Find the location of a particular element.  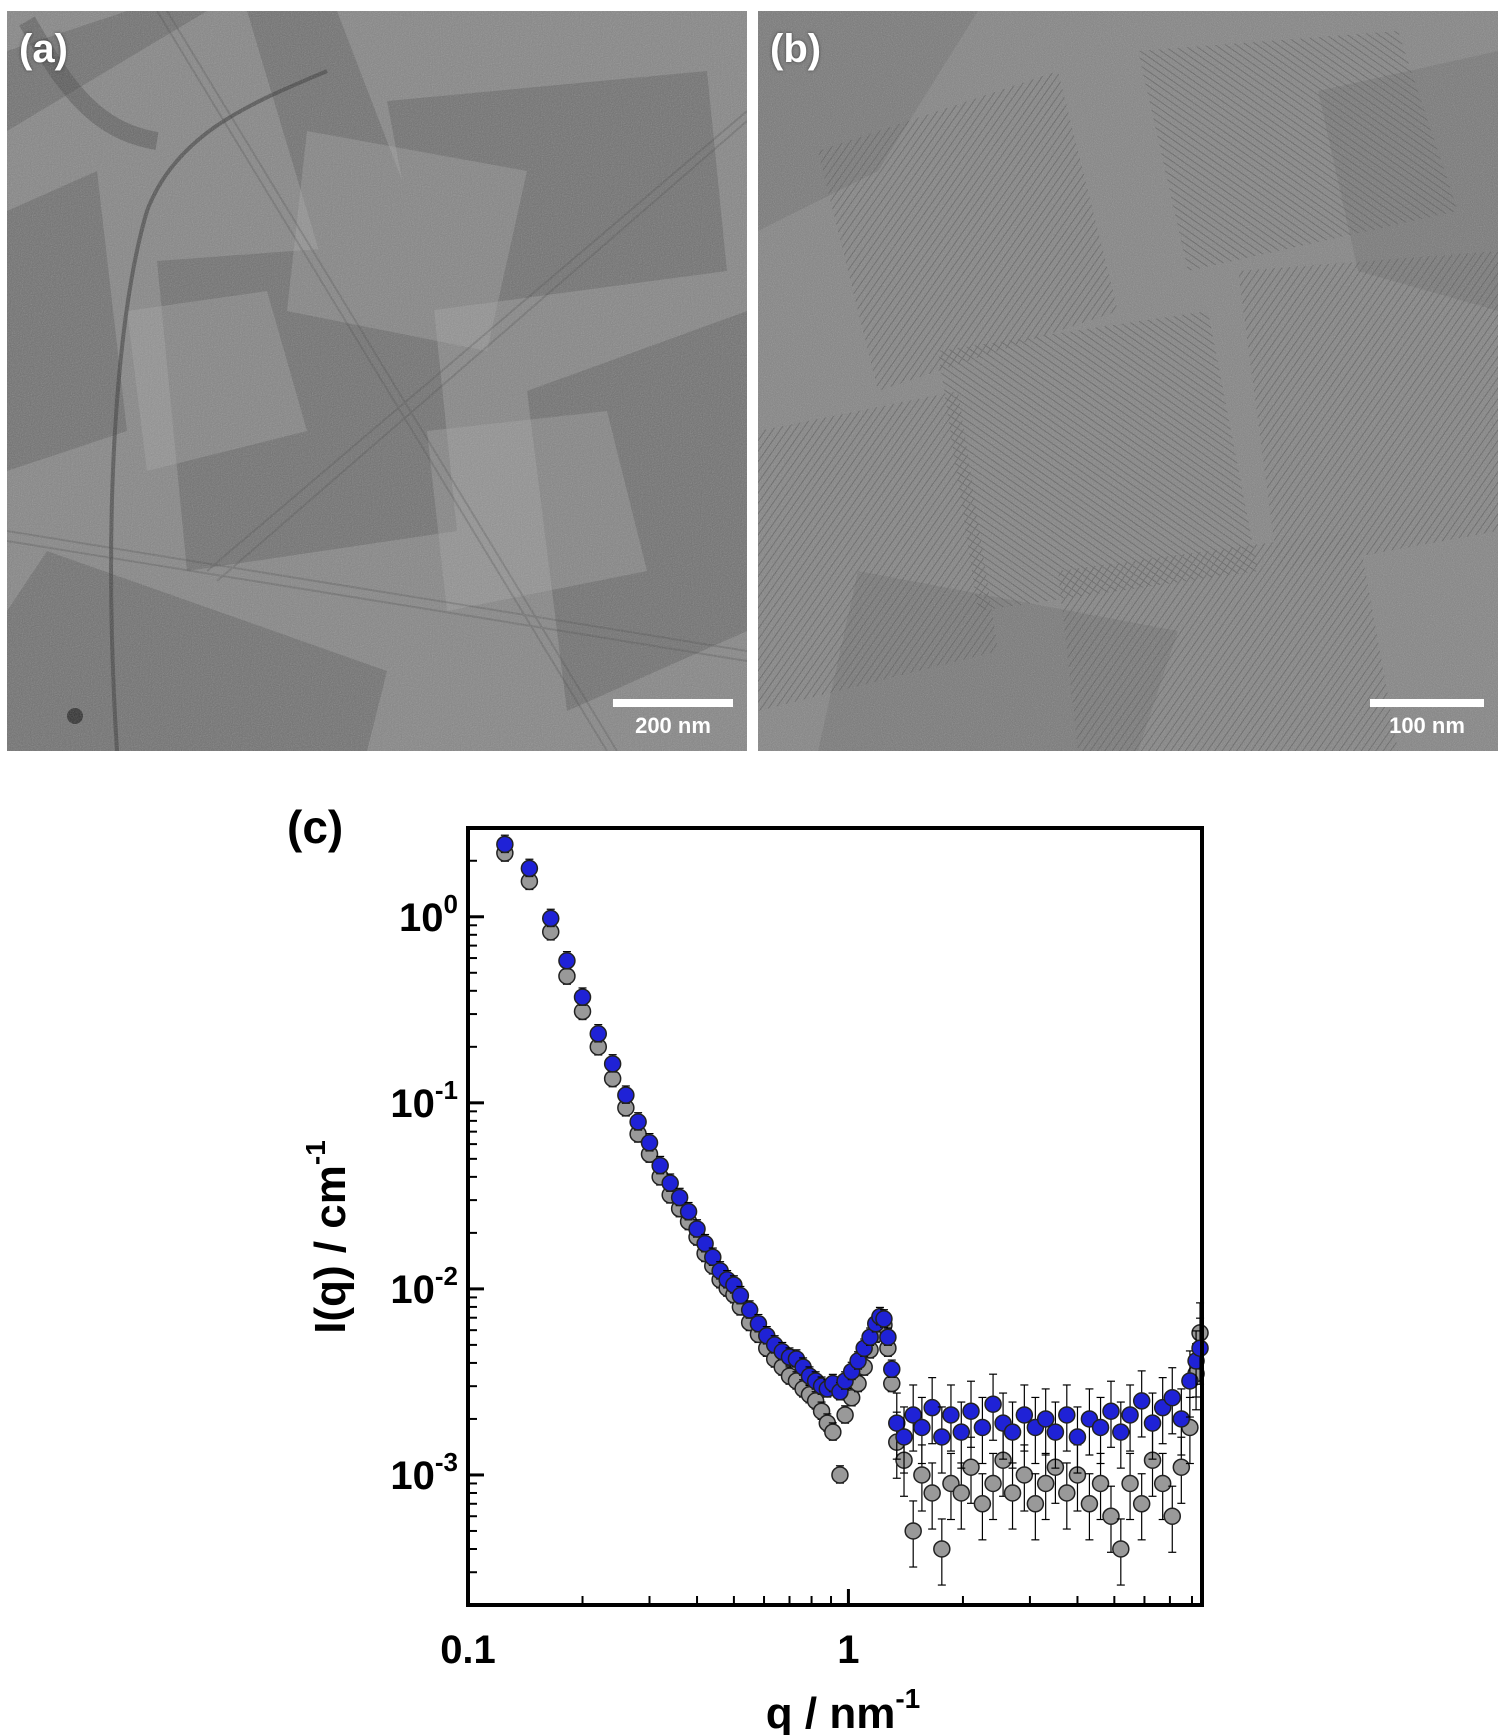

y-axis-label-exp: -1 is located at coordinates (315, 1152).